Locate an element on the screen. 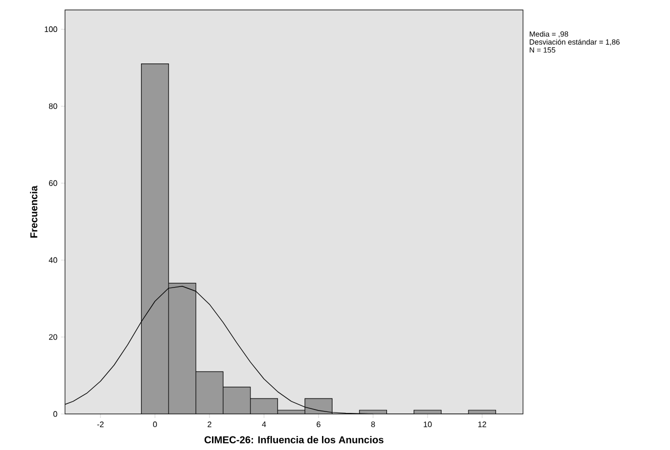  x-axis-title: CIMEC-26: Influencia de los Anuncios is located at coordinates (294, 440).